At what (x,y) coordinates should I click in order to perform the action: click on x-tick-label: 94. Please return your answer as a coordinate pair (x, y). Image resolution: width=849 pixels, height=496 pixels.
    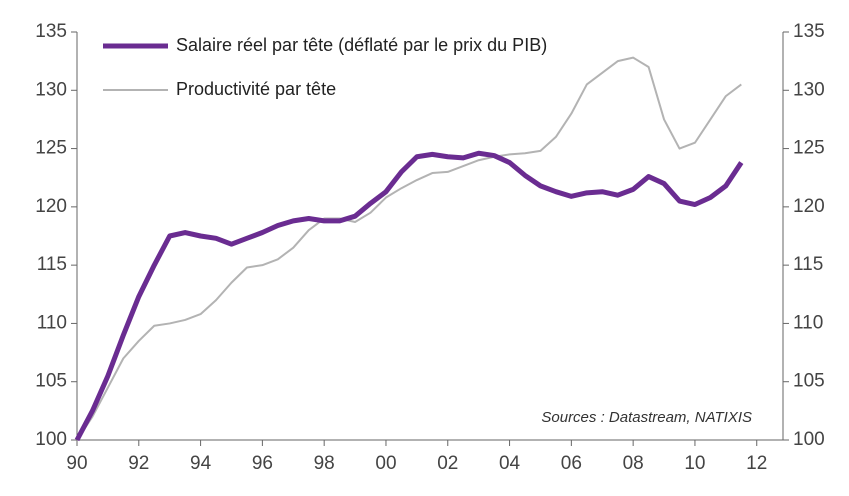
    Looking at the image, I should click on (201, 463).